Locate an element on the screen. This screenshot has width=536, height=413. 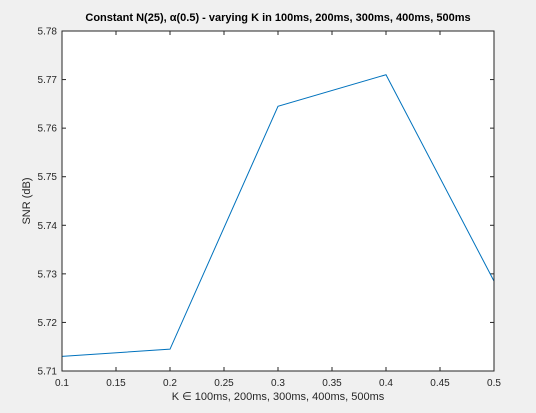
y-tick-label: 5.76 is located at coordinates (48, 129).